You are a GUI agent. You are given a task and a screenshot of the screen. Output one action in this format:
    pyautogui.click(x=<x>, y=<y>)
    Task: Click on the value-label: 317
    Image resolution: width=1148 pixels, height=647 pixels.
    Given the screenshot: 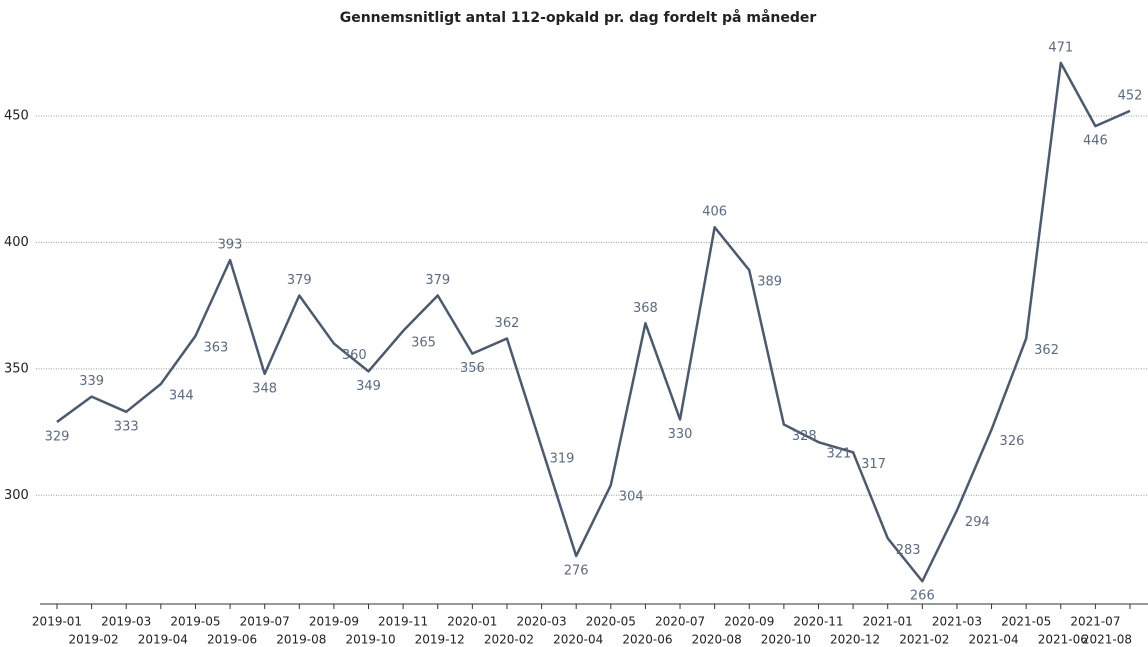 What is the action you would take?
    pyautogui.click(x=873, y=464)
    